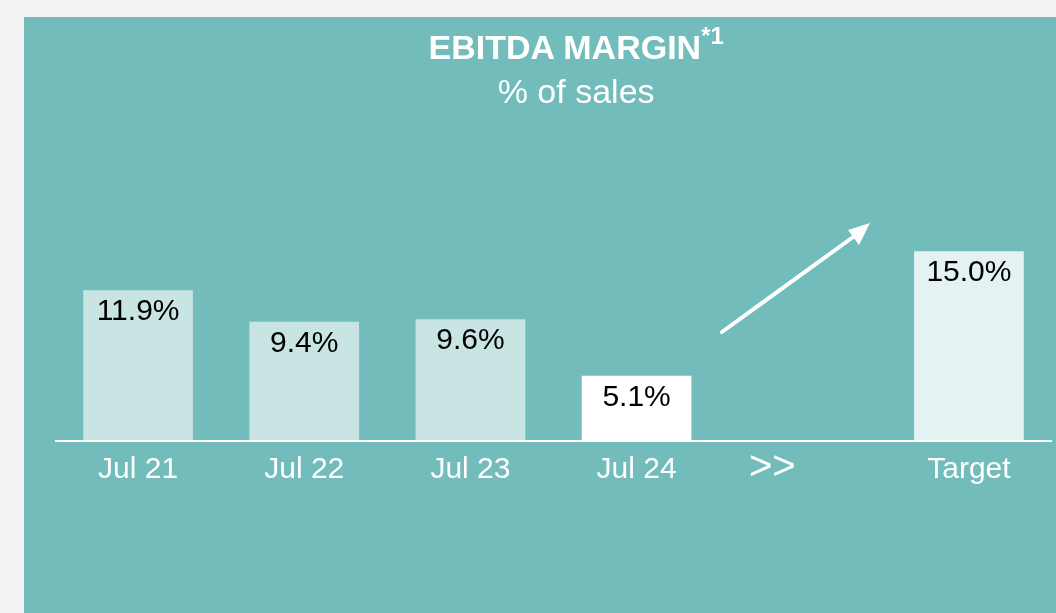  I want to click on data-label: 5.1%, so click(636, 395).